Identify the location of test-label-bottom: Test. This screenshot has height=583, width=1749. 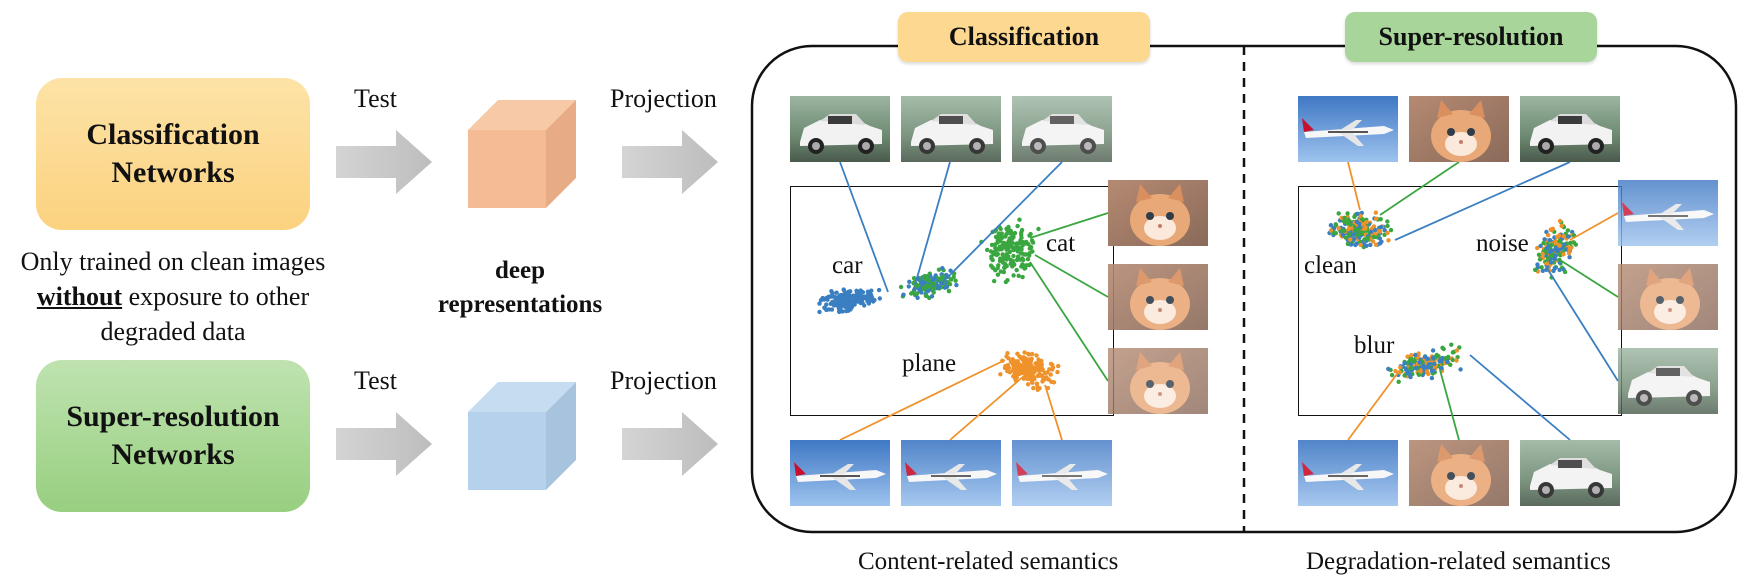
(375, 380).